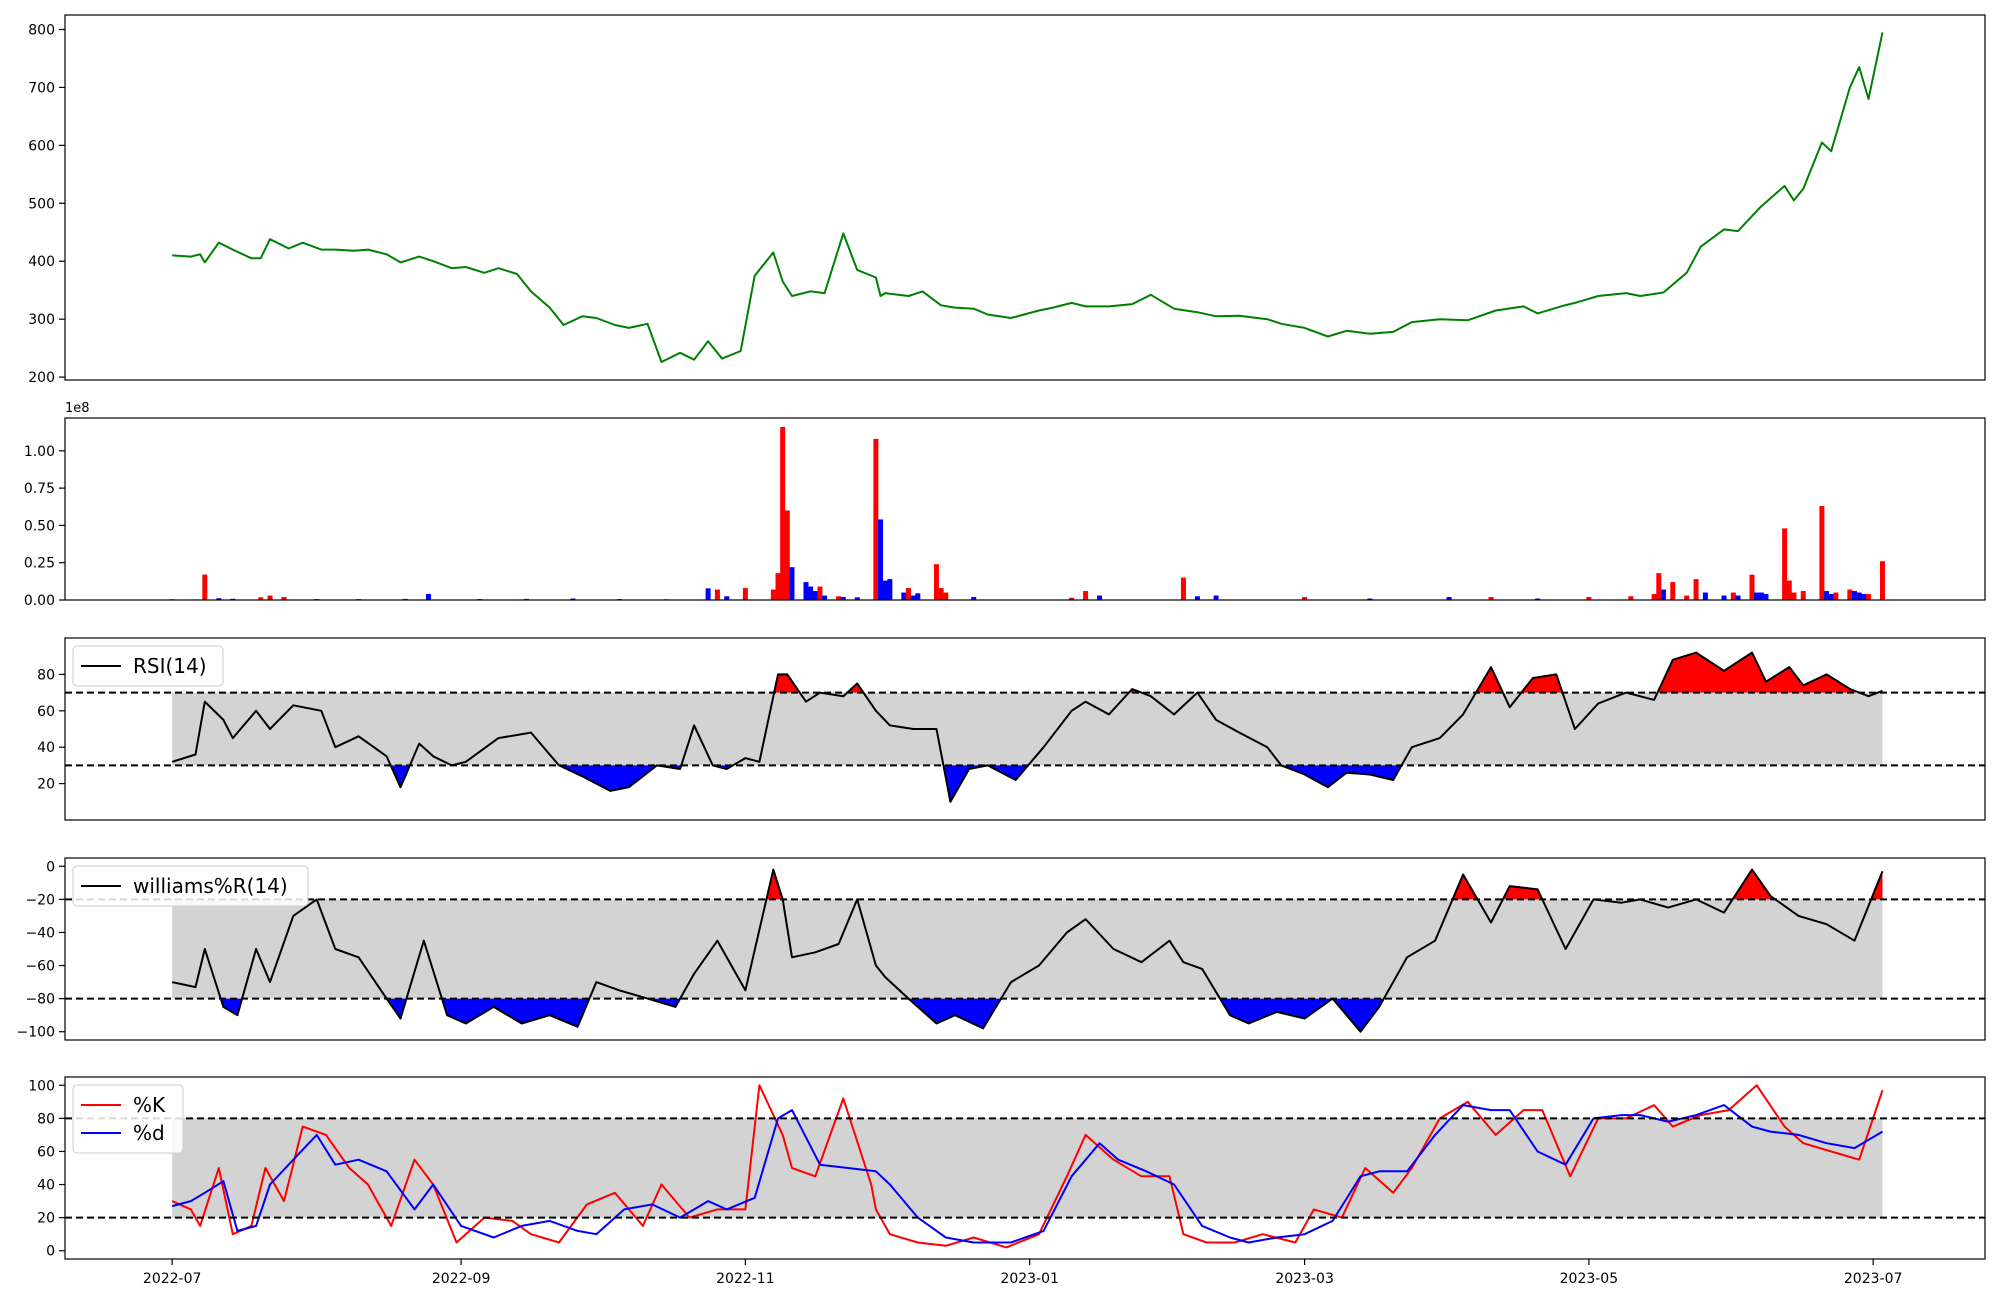  Describe the element at coordinates (210, 886) in the screenshot. I see `legend-label: williams%R(14)` at that location.